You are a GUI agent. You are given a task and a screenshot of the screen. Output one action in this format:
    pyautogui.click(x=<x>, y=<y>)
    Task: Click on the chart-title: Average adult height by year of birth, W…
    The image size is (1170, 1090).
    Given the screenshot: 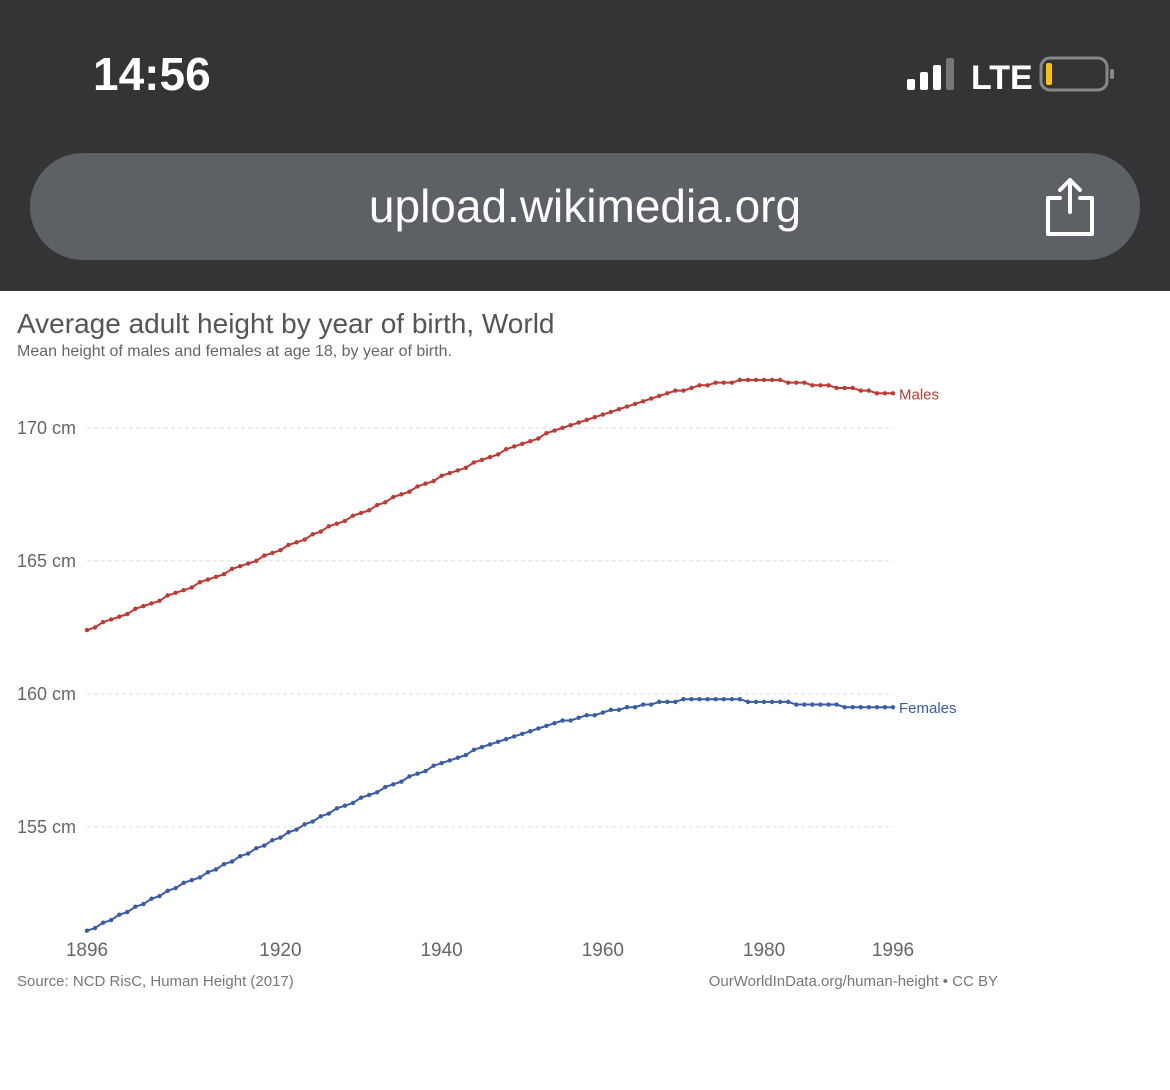 What is the action you would take?
    pyautogui.click(x=286, y=323)
    